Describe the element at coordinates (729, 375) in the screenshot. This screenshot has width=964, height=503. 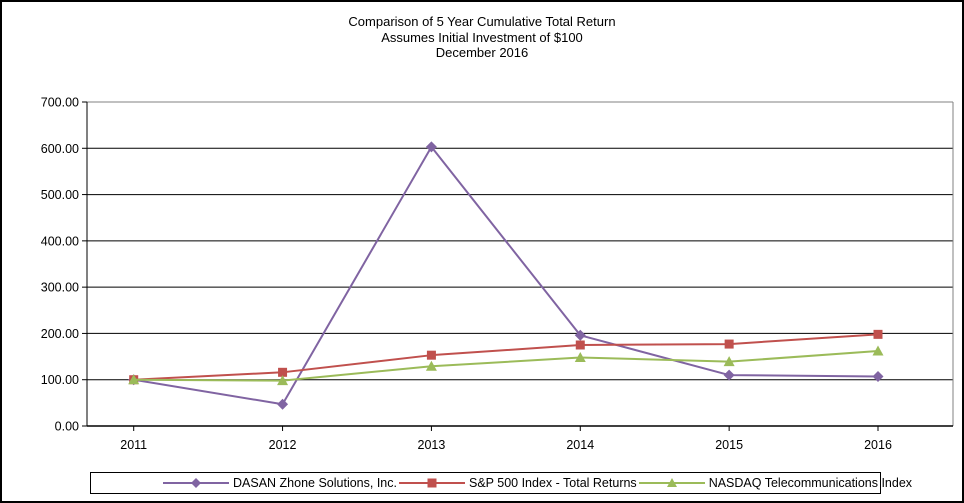
I see `series-0-point-4-marker` at that location.